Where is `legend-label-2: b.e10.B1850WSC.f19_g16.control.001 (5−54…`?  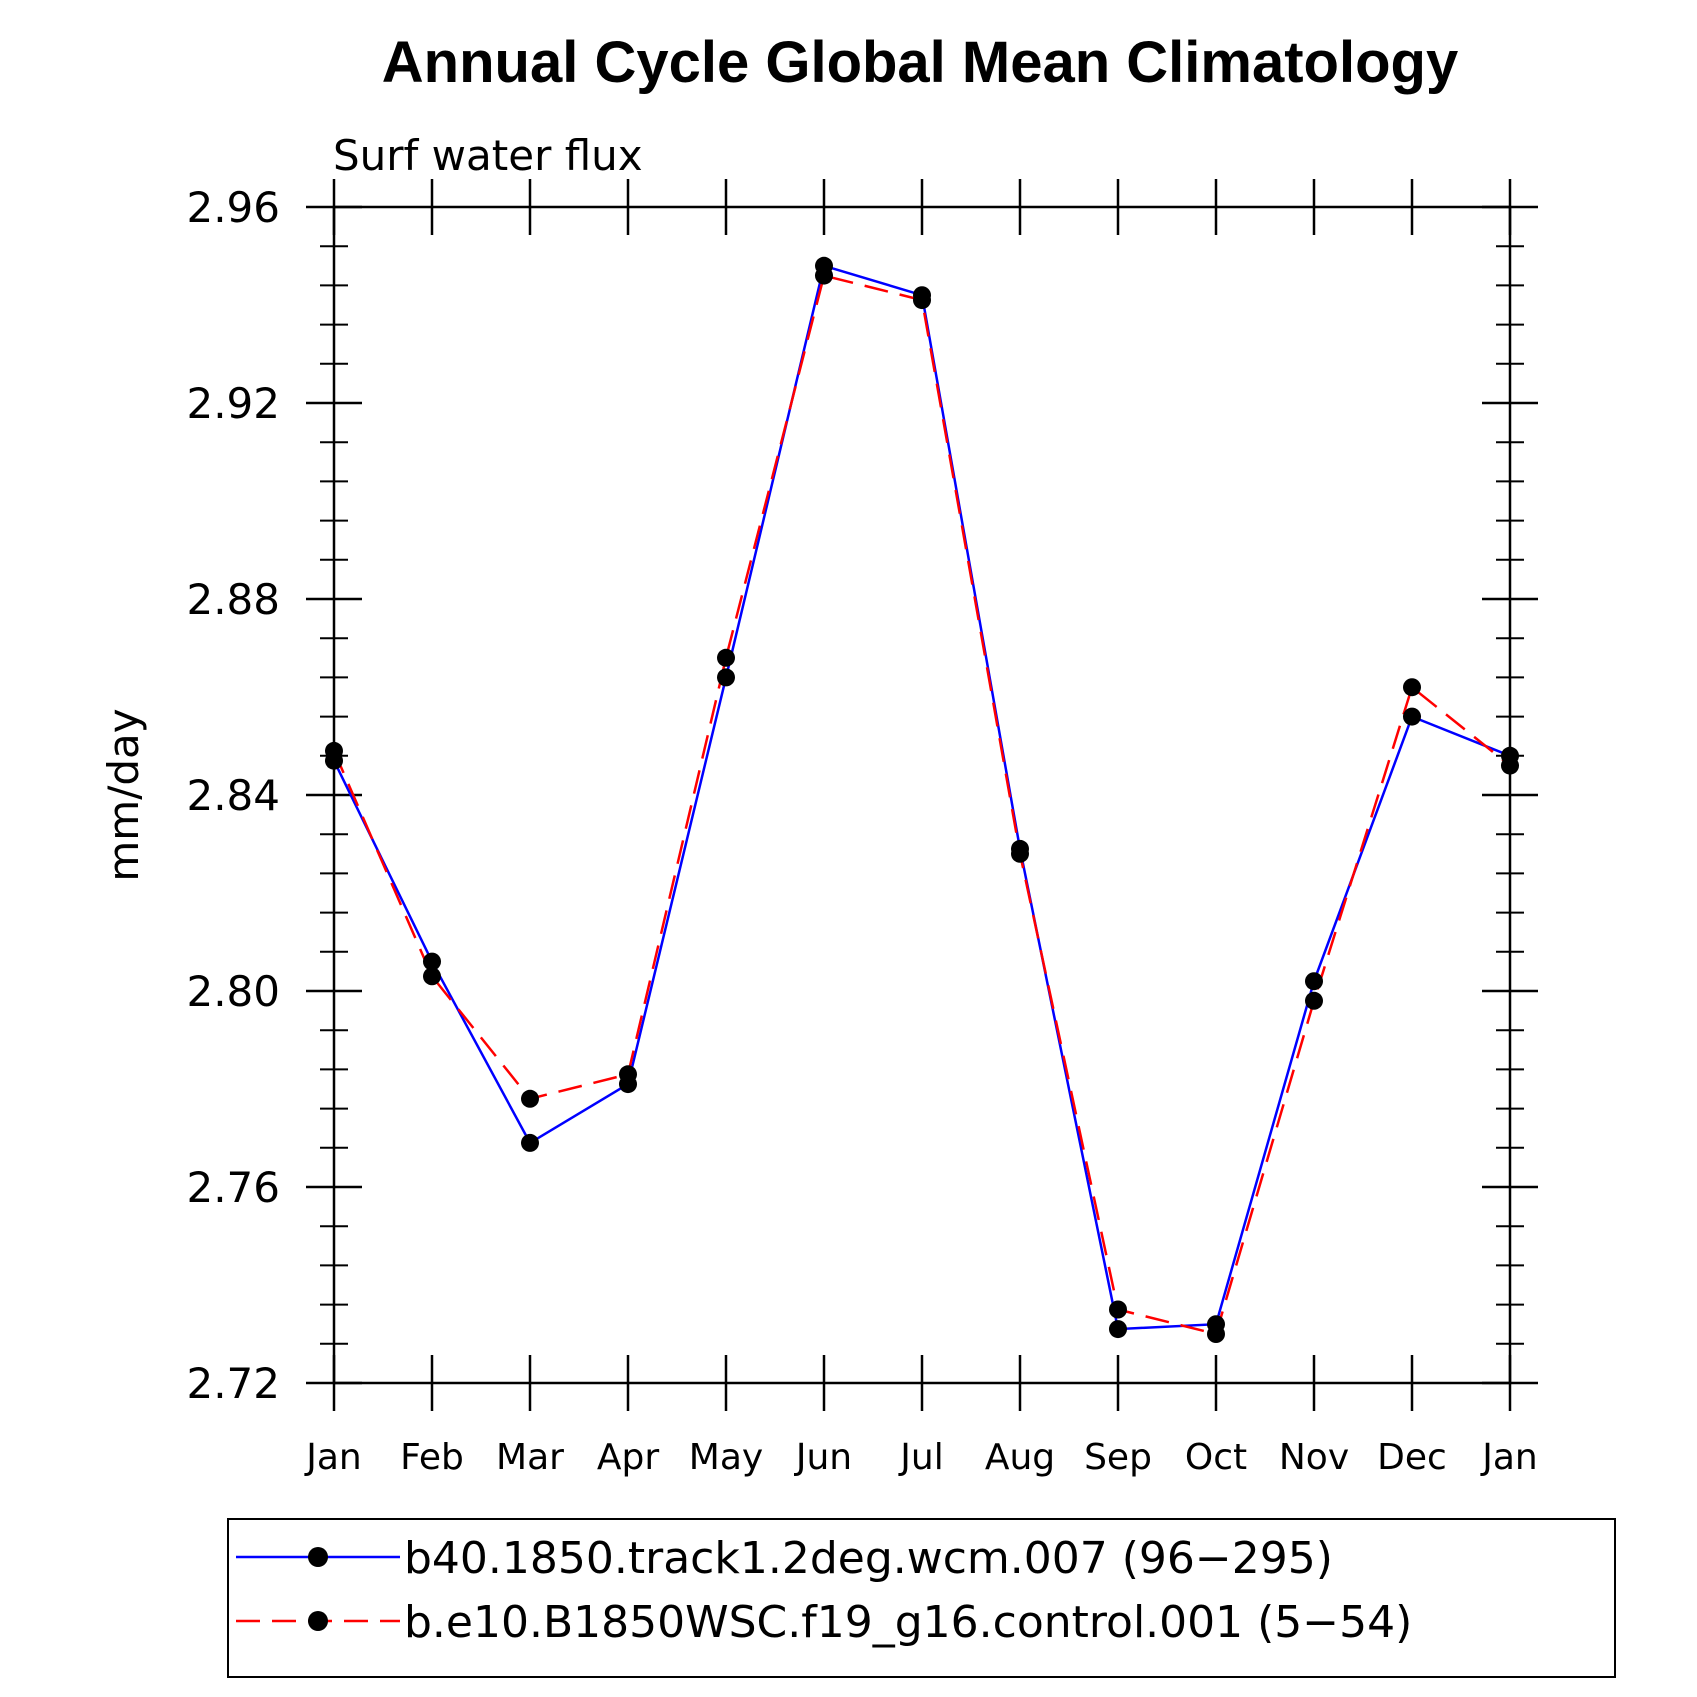 legend-label-2: b.e10.B1850WSC.f19_g16.control.001 (5−54… is located at coordinates (908, 1622).